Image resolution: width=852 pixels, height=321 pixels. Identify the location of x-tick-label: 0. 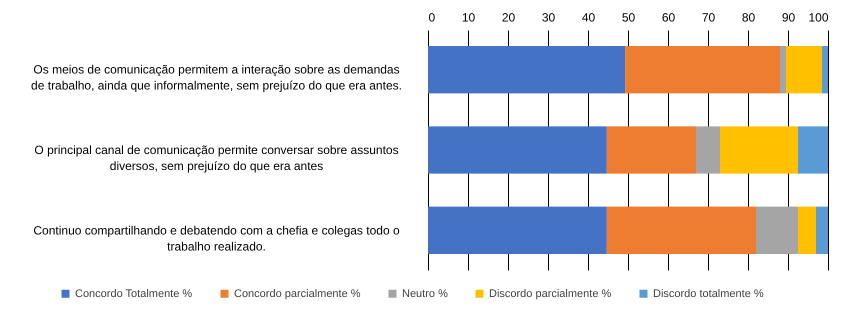
(432, 17).